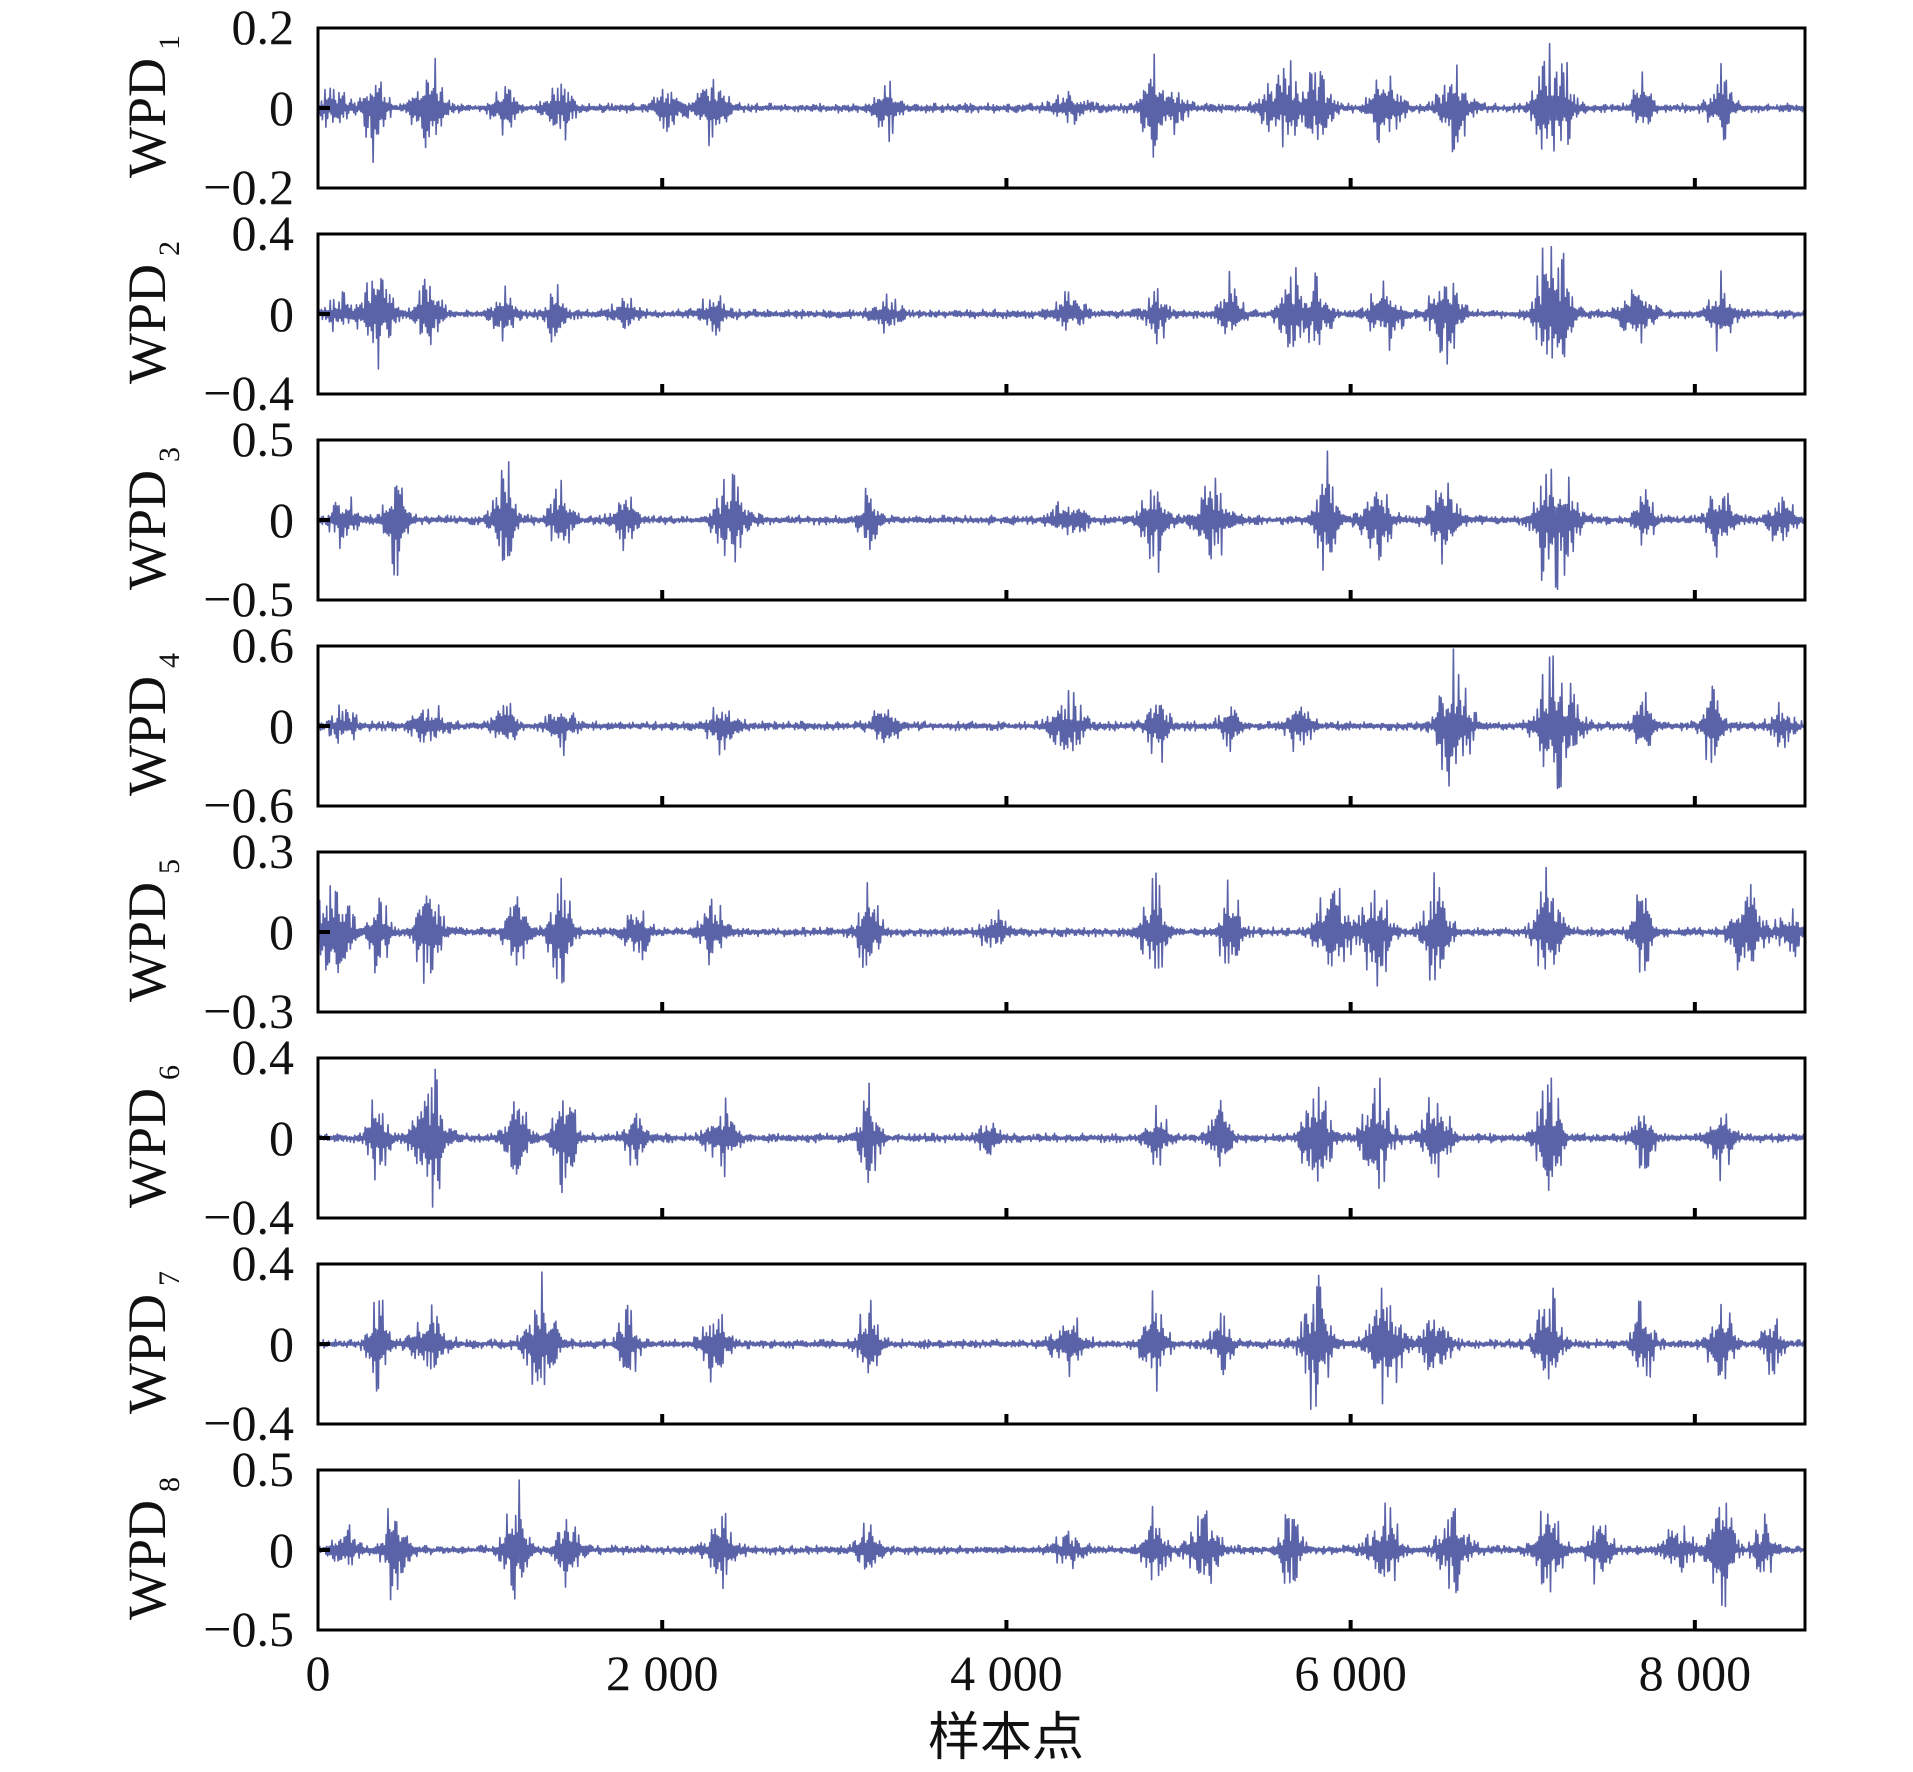 This screenshot has width=1913, height=1772. I want to click on panel-3-ylabel: WPD 3, so click(151, 518).